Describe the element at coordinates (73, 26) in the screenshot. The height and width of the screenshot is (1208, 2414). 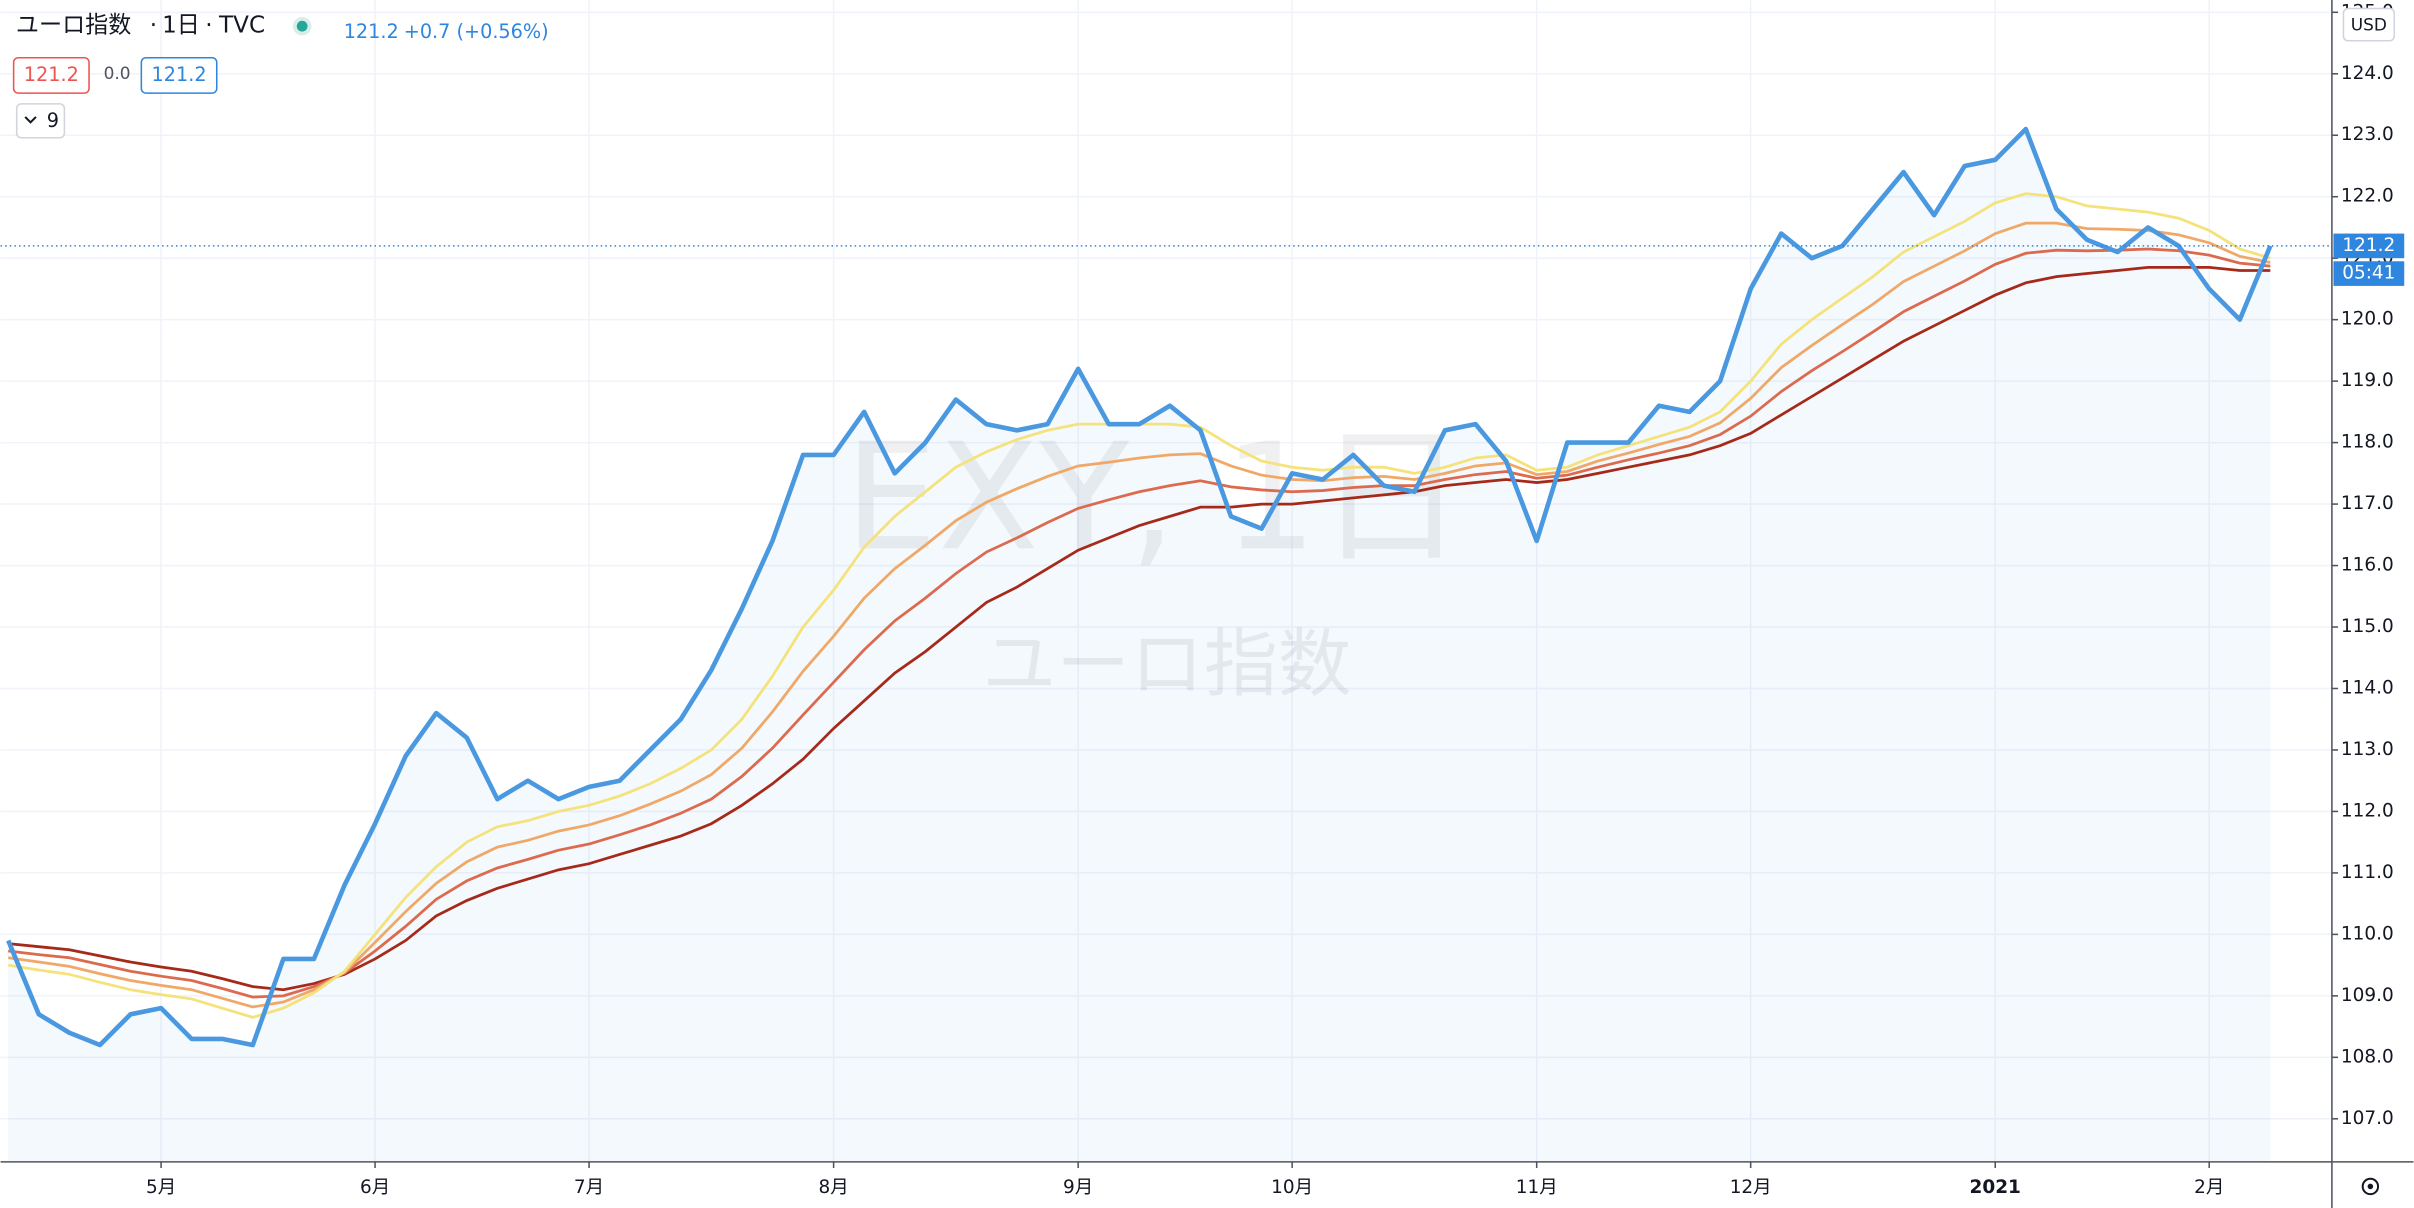
I see `symbol: ユーロ指数` at that location.